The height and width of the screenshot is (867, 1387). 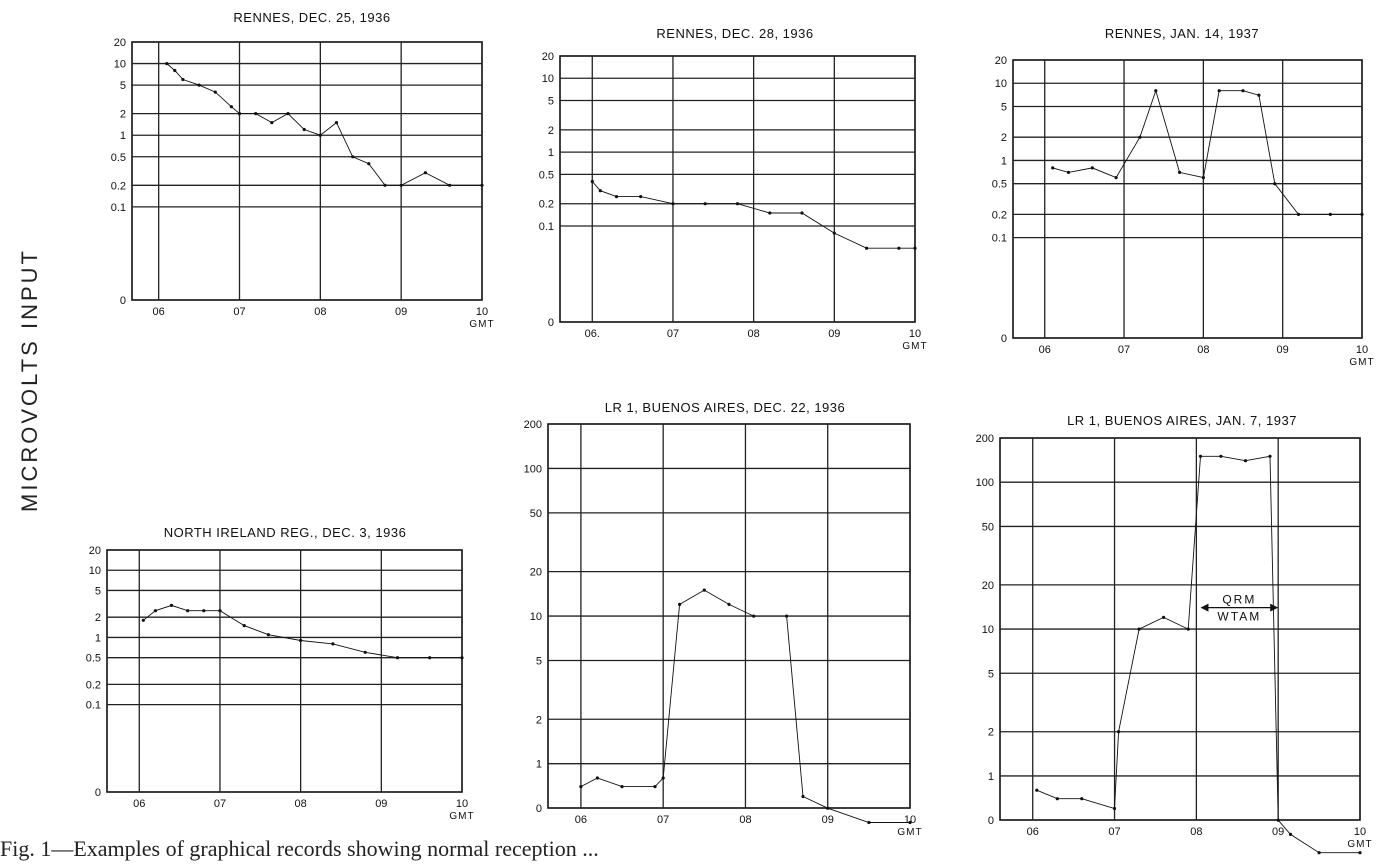 I want to click on chart-title: LR 1, BUENOS AIRES, JAN. 7, 1937, so click(x=1182, y=420).